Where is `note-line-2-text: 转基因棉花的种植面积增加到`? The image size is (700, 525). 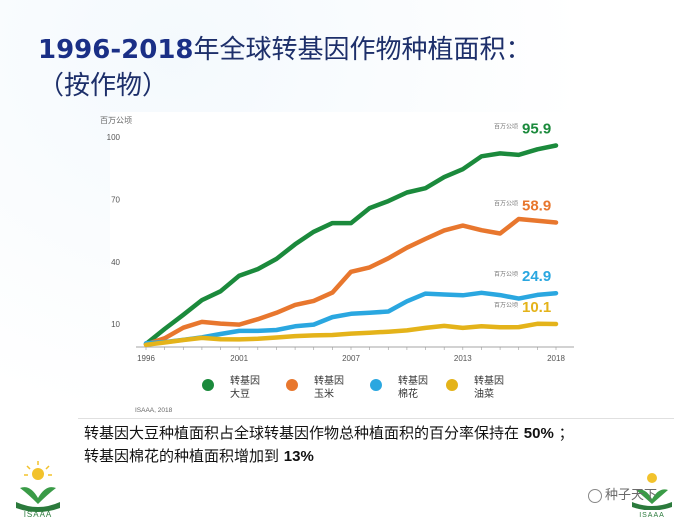
note-line-2-text: 转基因棉花的种植面积增加到 is located at coordinates (182, 456).